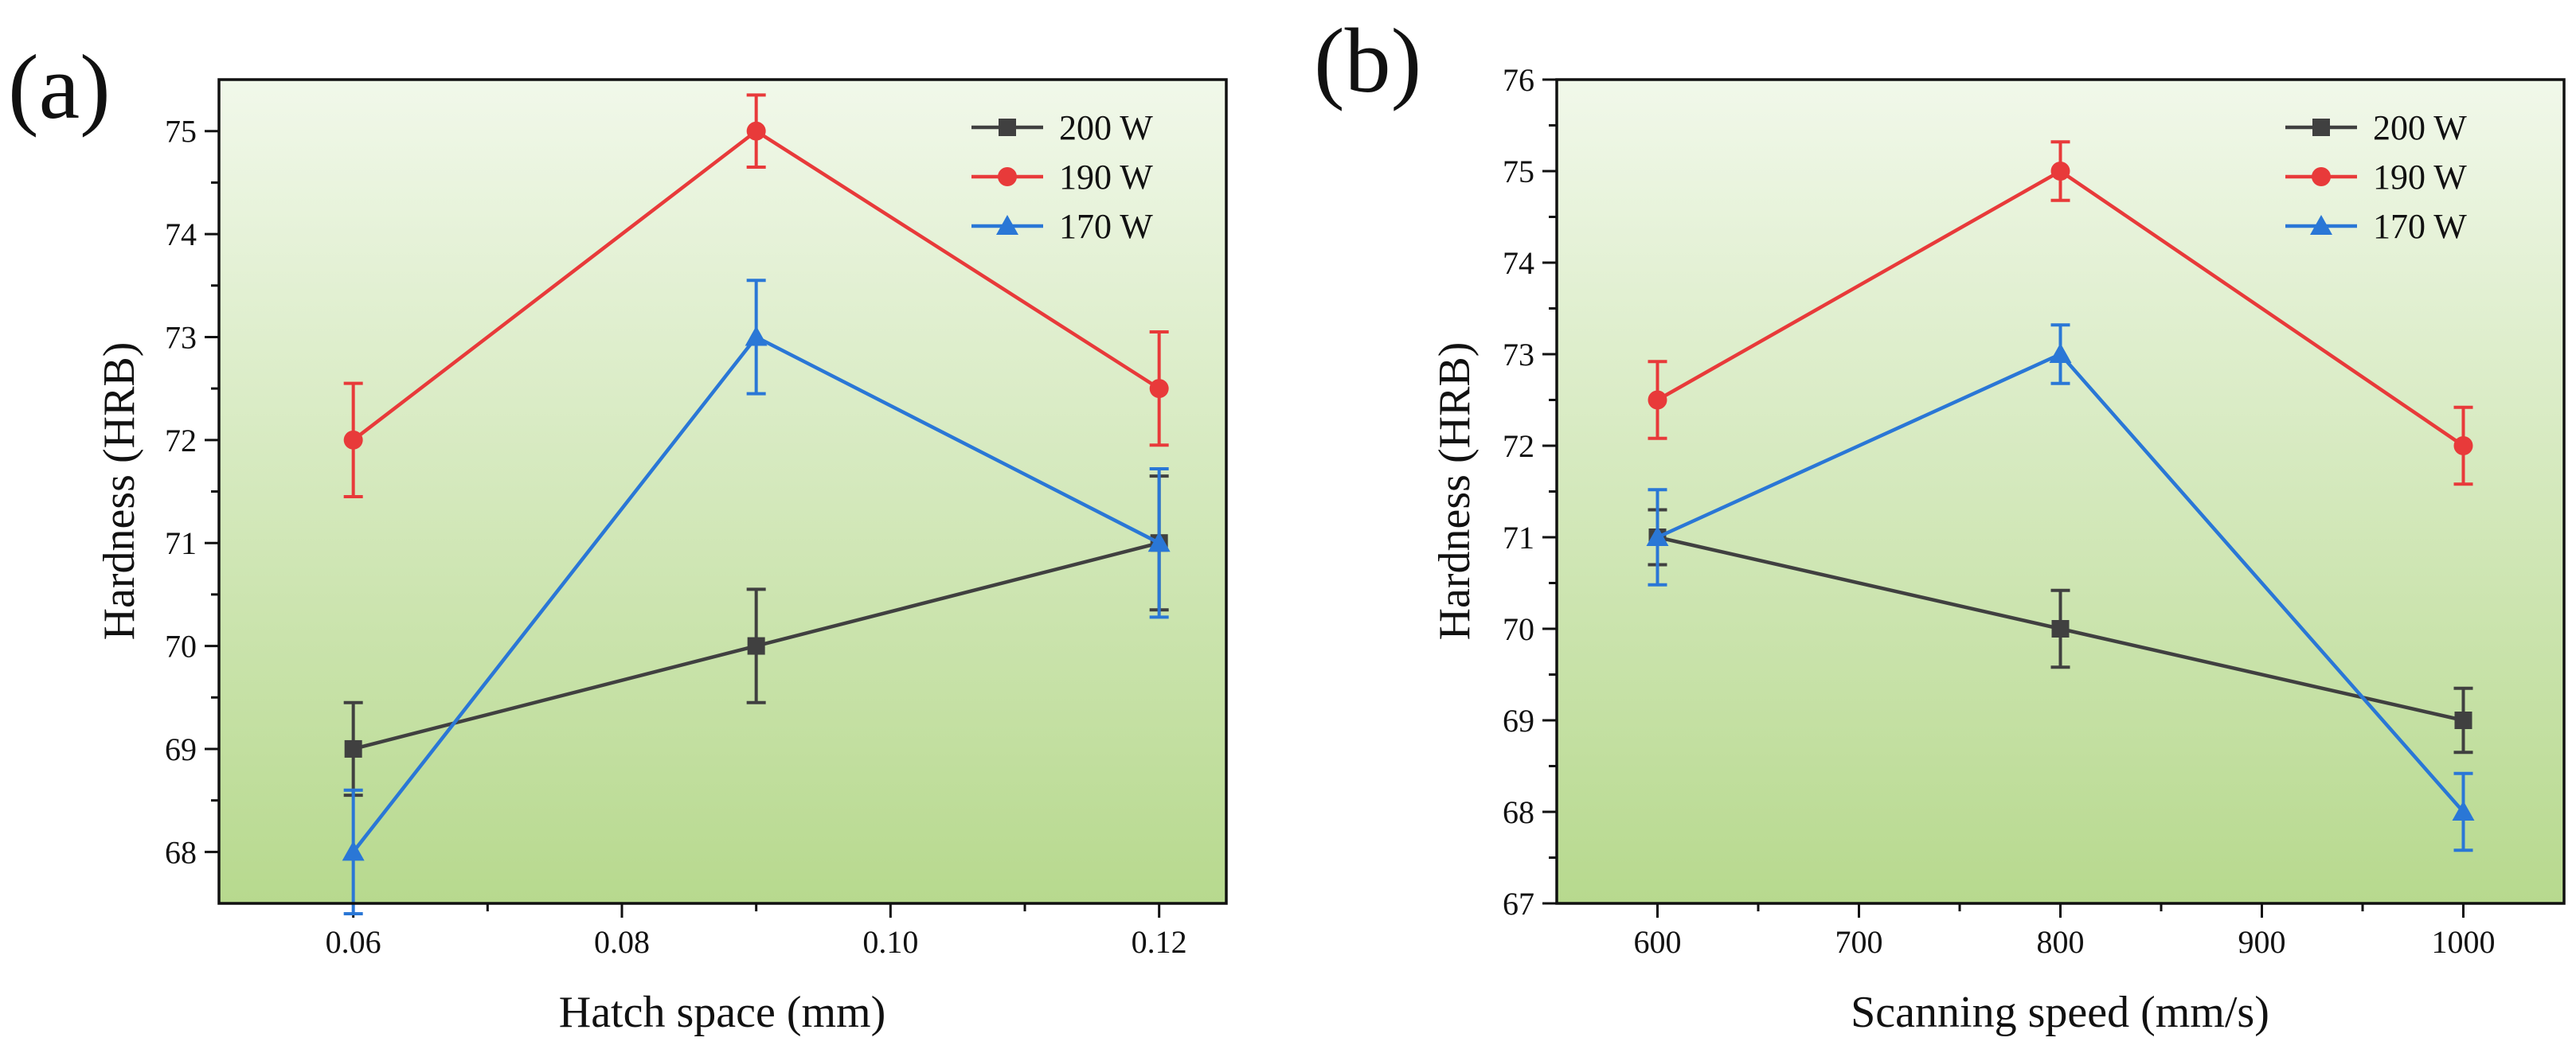 The height and width of the screenshot is (1057, 2576). Describe the element at coordinates (2060, 1012) in the screenshot. I see `x-axis-title-b: Scanning speed (mm/s)` at that location.